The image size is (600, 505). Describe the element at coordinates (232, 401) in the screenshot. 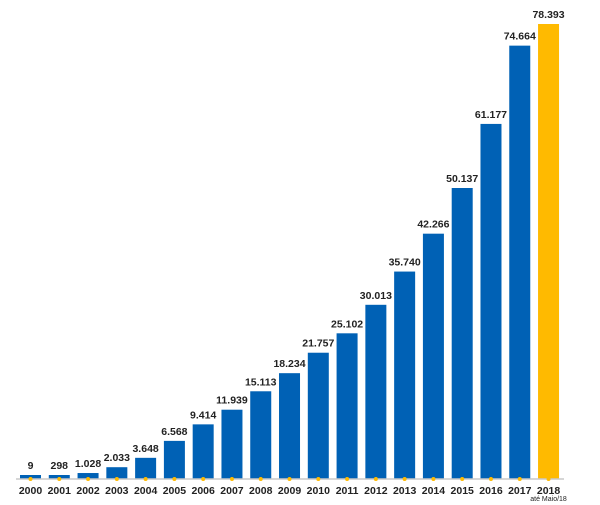

I see `value-label-2007: 11.939` at that location.